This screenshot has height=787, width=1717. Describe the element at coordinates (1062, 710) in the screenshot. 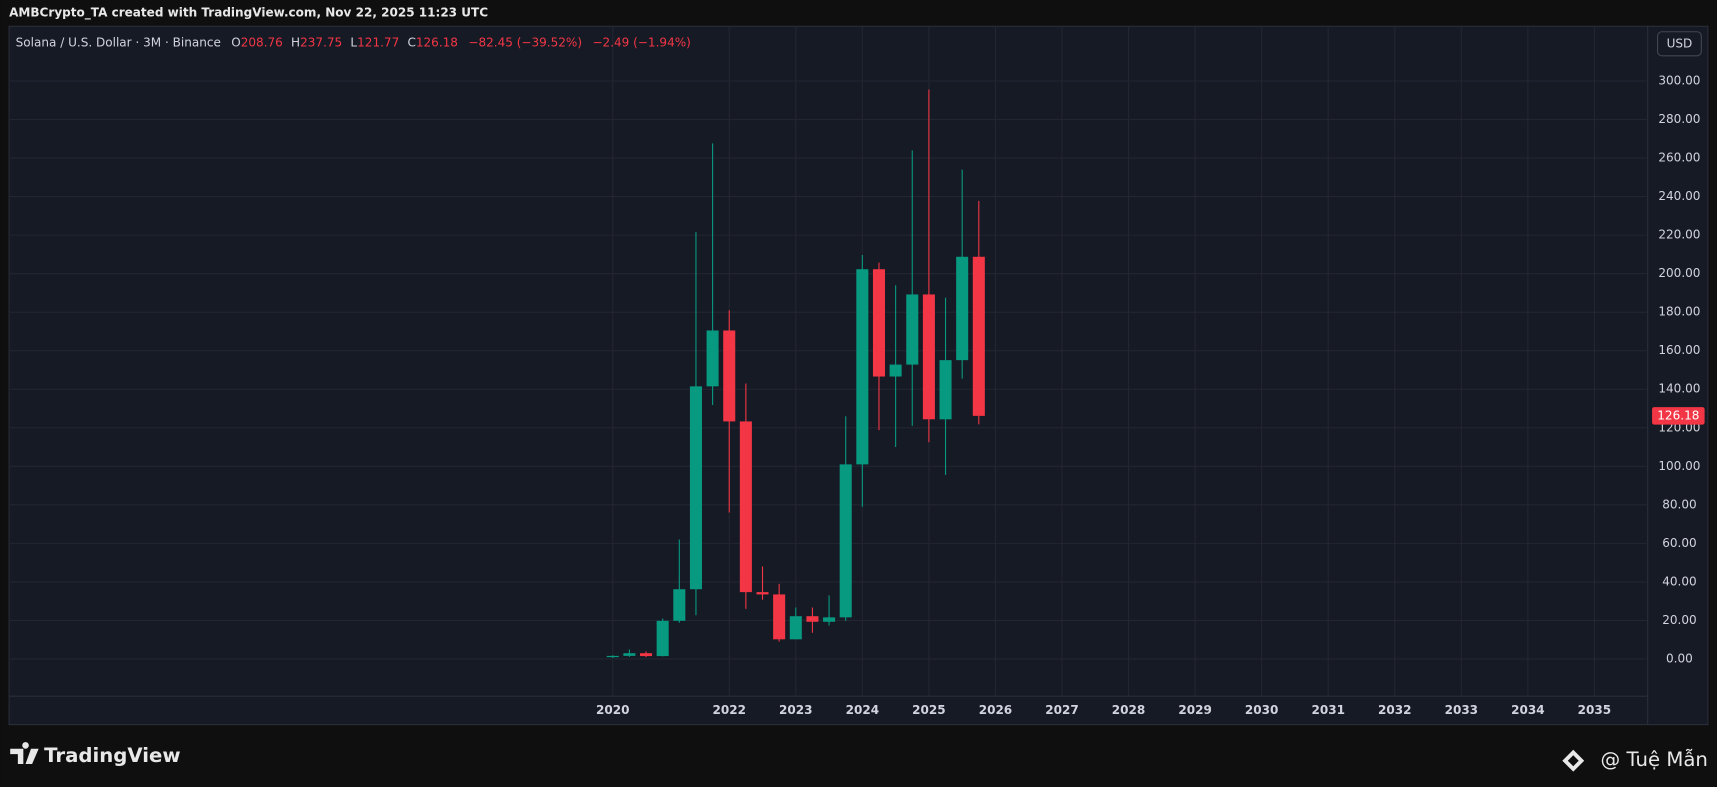

I see `x-tick-label: 2027` at that location.